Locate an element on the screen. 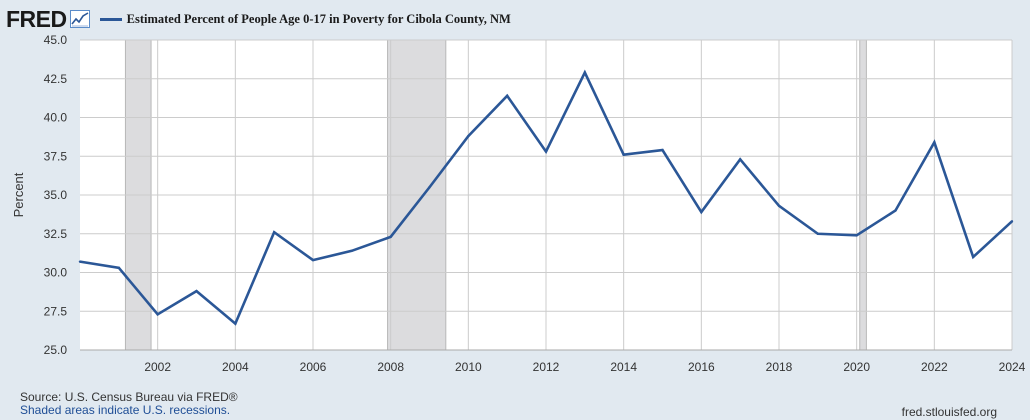 This screenshot has height=420, width=1030. x-tick-label: 2006 is located at coordinates (313, 367).